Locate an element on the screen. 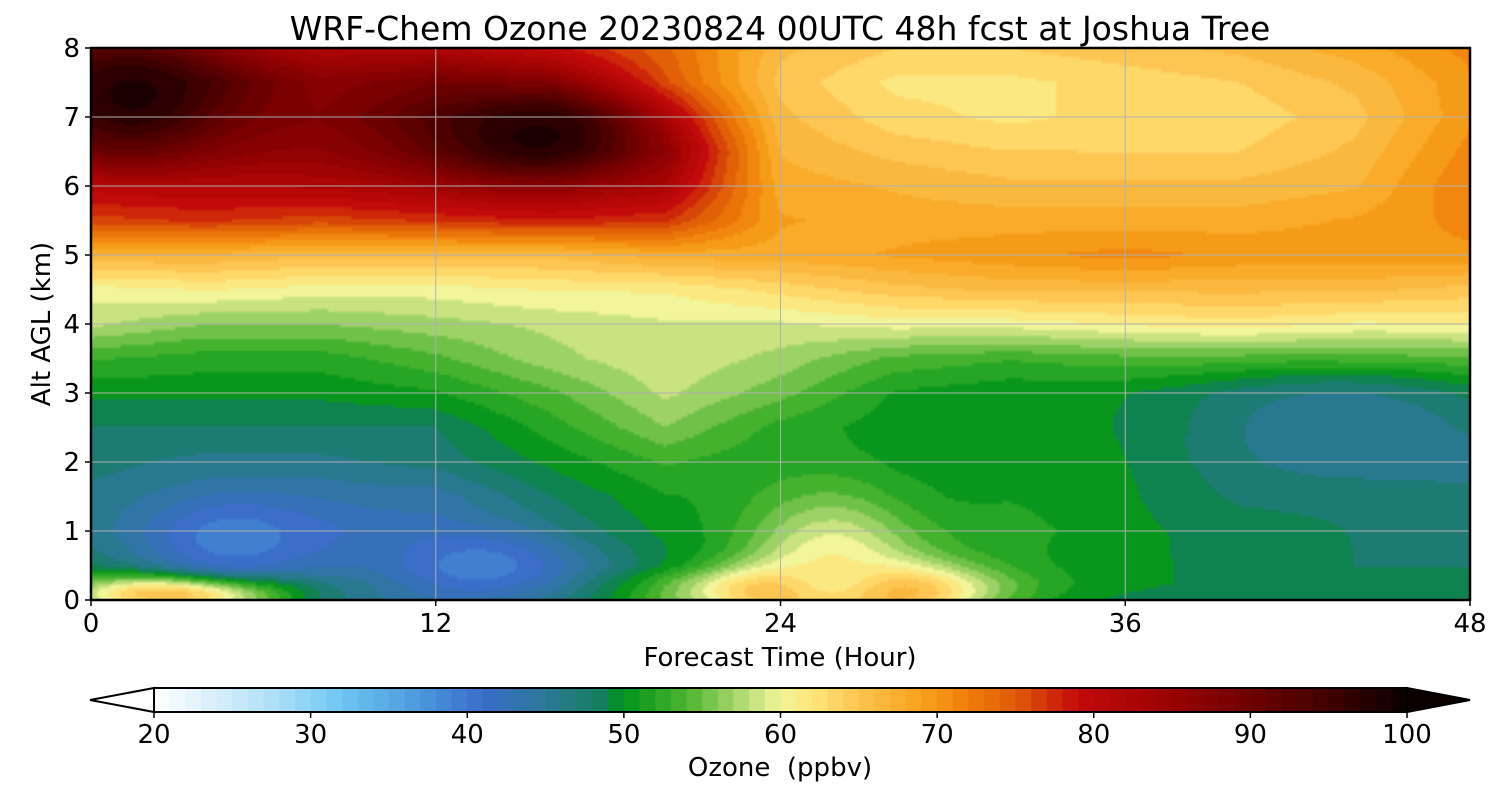  colorbar-tick-label: 100 is located at coordinates (1407, 735).